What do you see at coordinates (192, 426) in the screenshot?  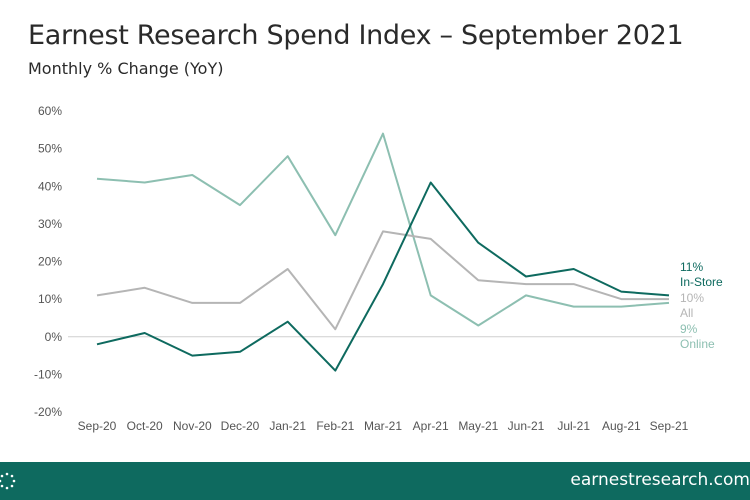 I see `x-tick-label: Nov-20` at bounding box center [192, 426].